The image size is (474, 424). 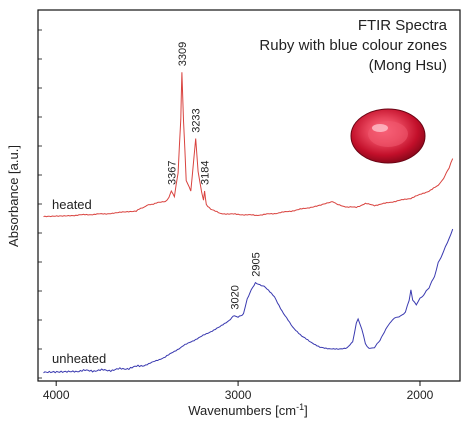 What do you see at coordinates (256, 264) in the screenshot?
I see `peak-label-2905: 2905` at bounding box center [256, 264].